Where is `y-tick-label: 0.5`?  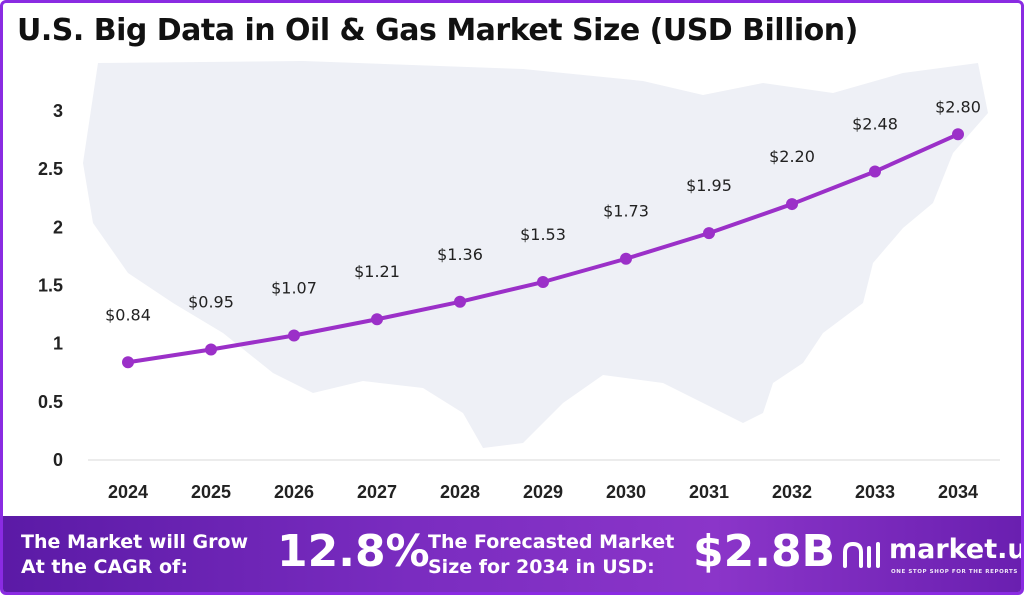
y-tick-label: 0.5 is located at coordinates (50, 402).